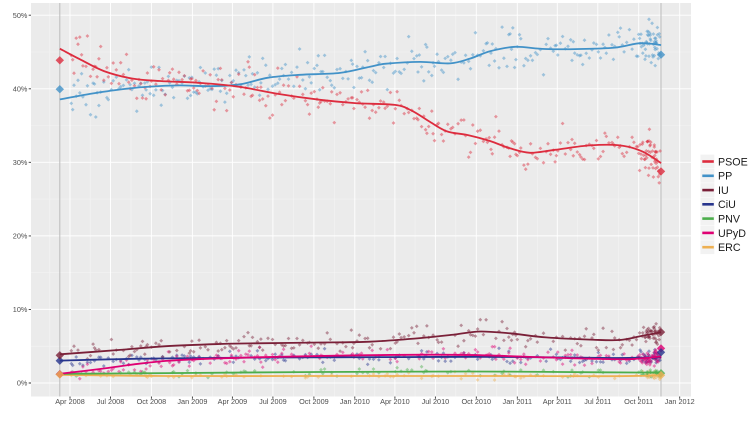  I want to click on svg-text: Jan 2009, so click(192, 401).